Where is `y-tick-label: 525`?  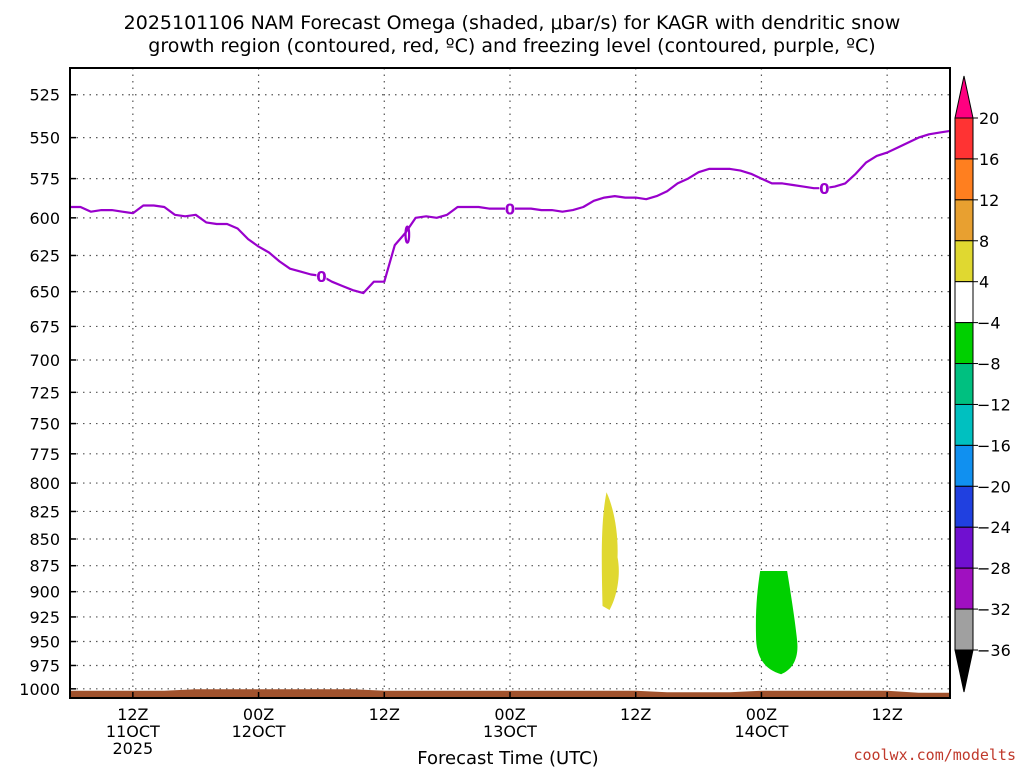
y-tick-label: 525 is located at coordinates (44, 95).